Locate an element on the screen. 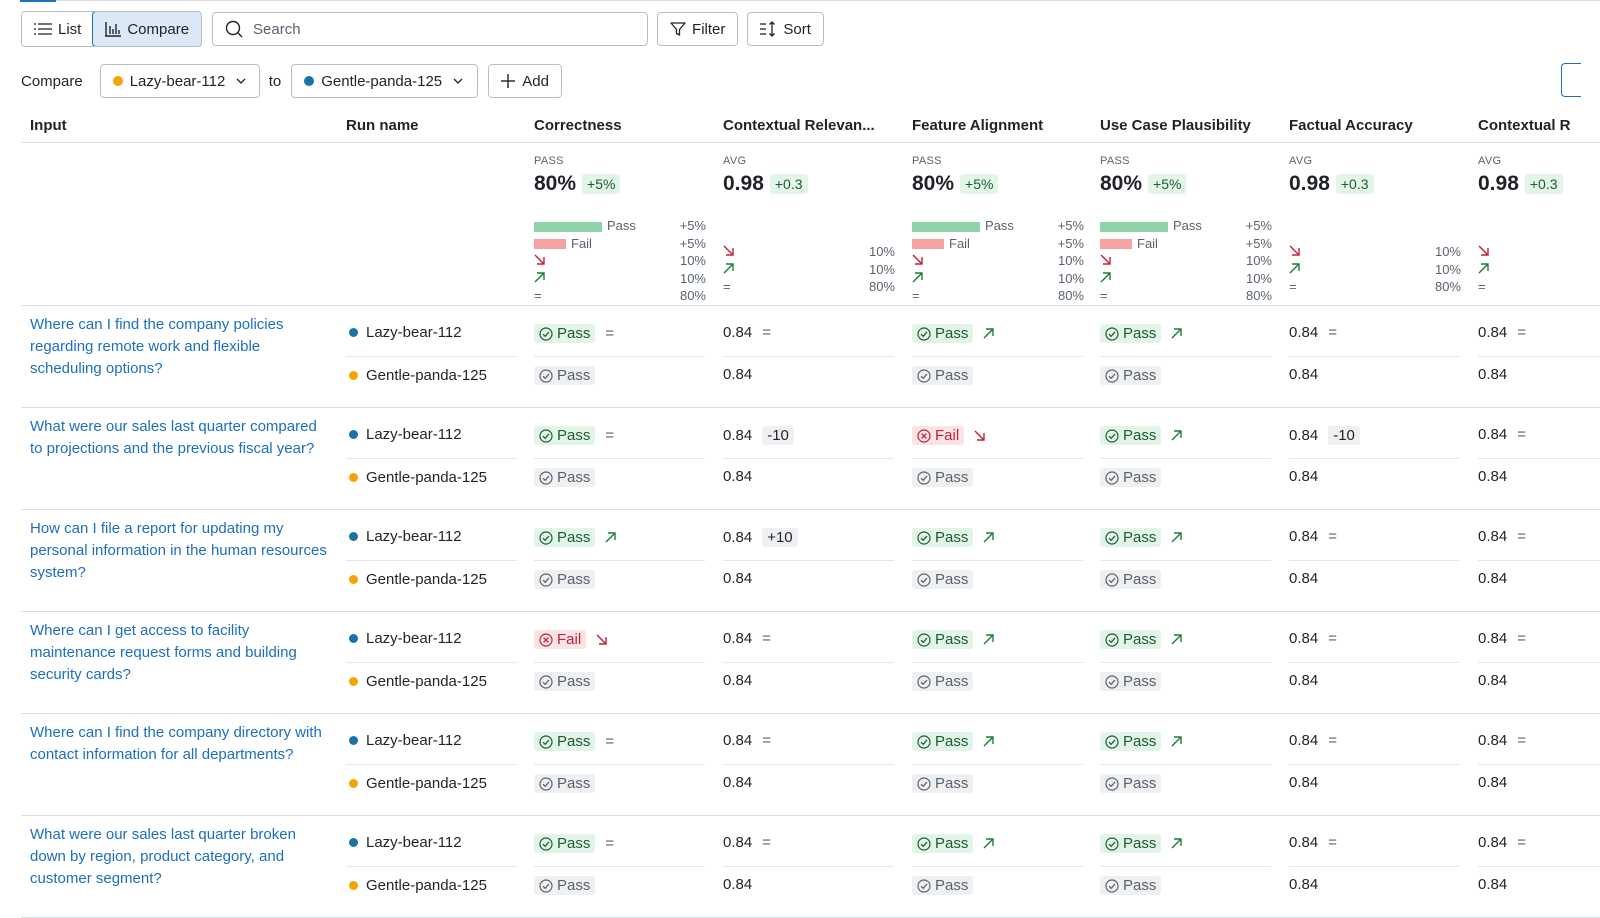 This screenshot has height=918, width=1600. x-circle-icon is located at coordinates (546, 639).